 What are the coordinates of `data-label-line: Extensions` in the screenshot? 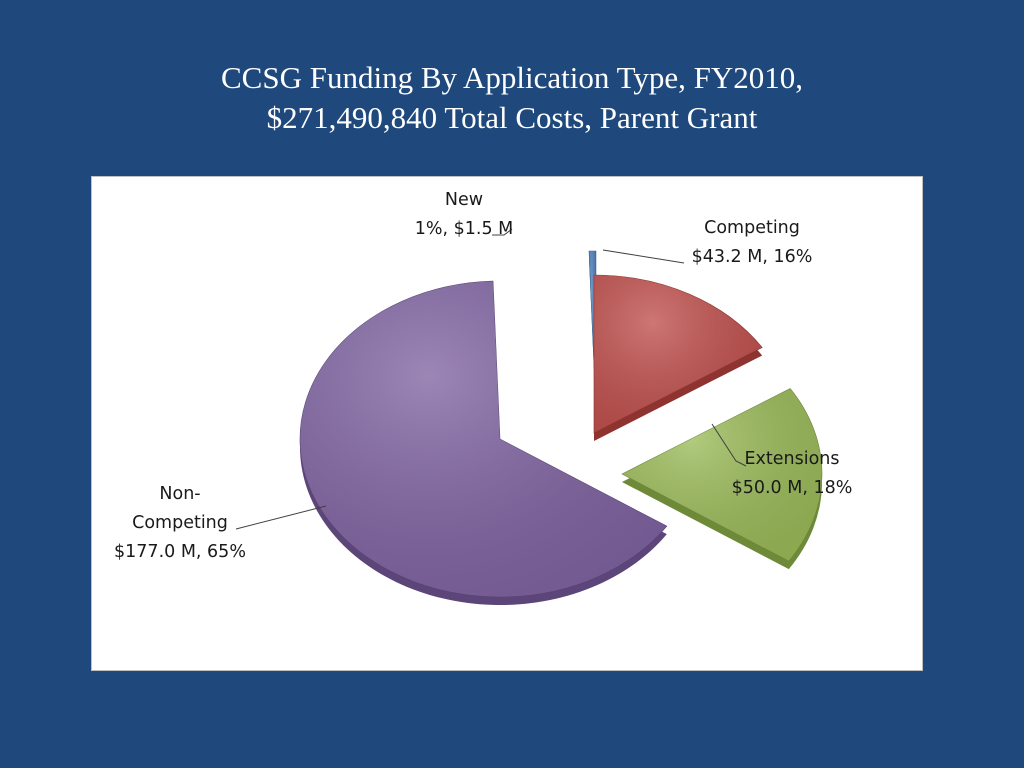 It's located at (791, 459).